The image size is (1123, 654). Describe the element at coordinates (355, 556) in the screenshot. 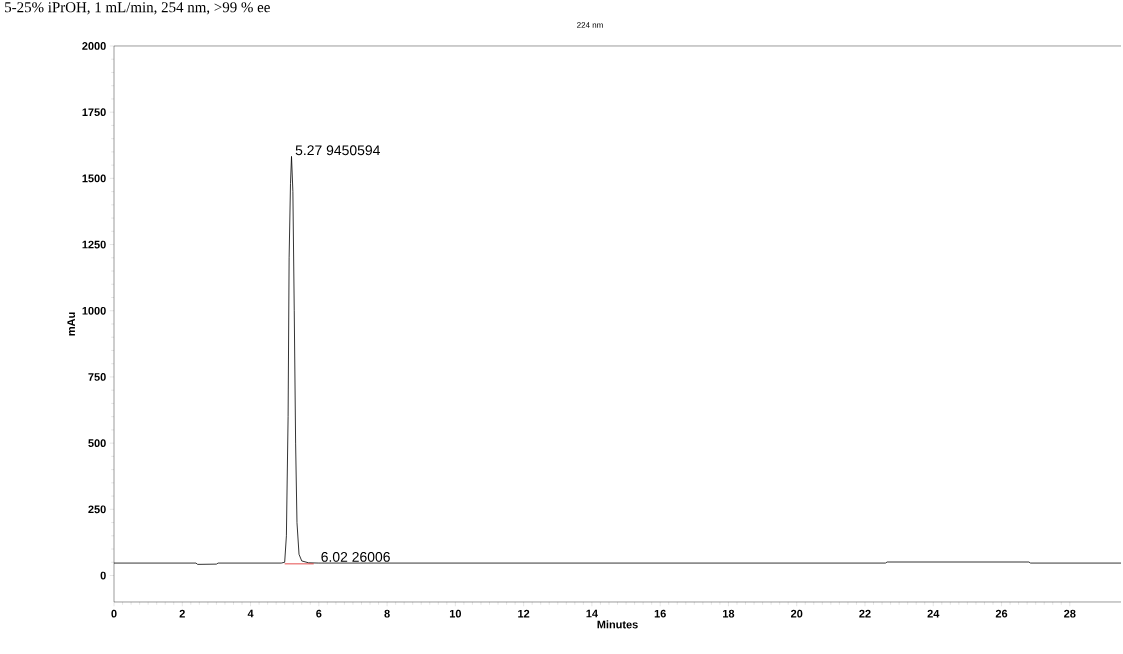

I see `annotation: 6.02 26006` at that location.